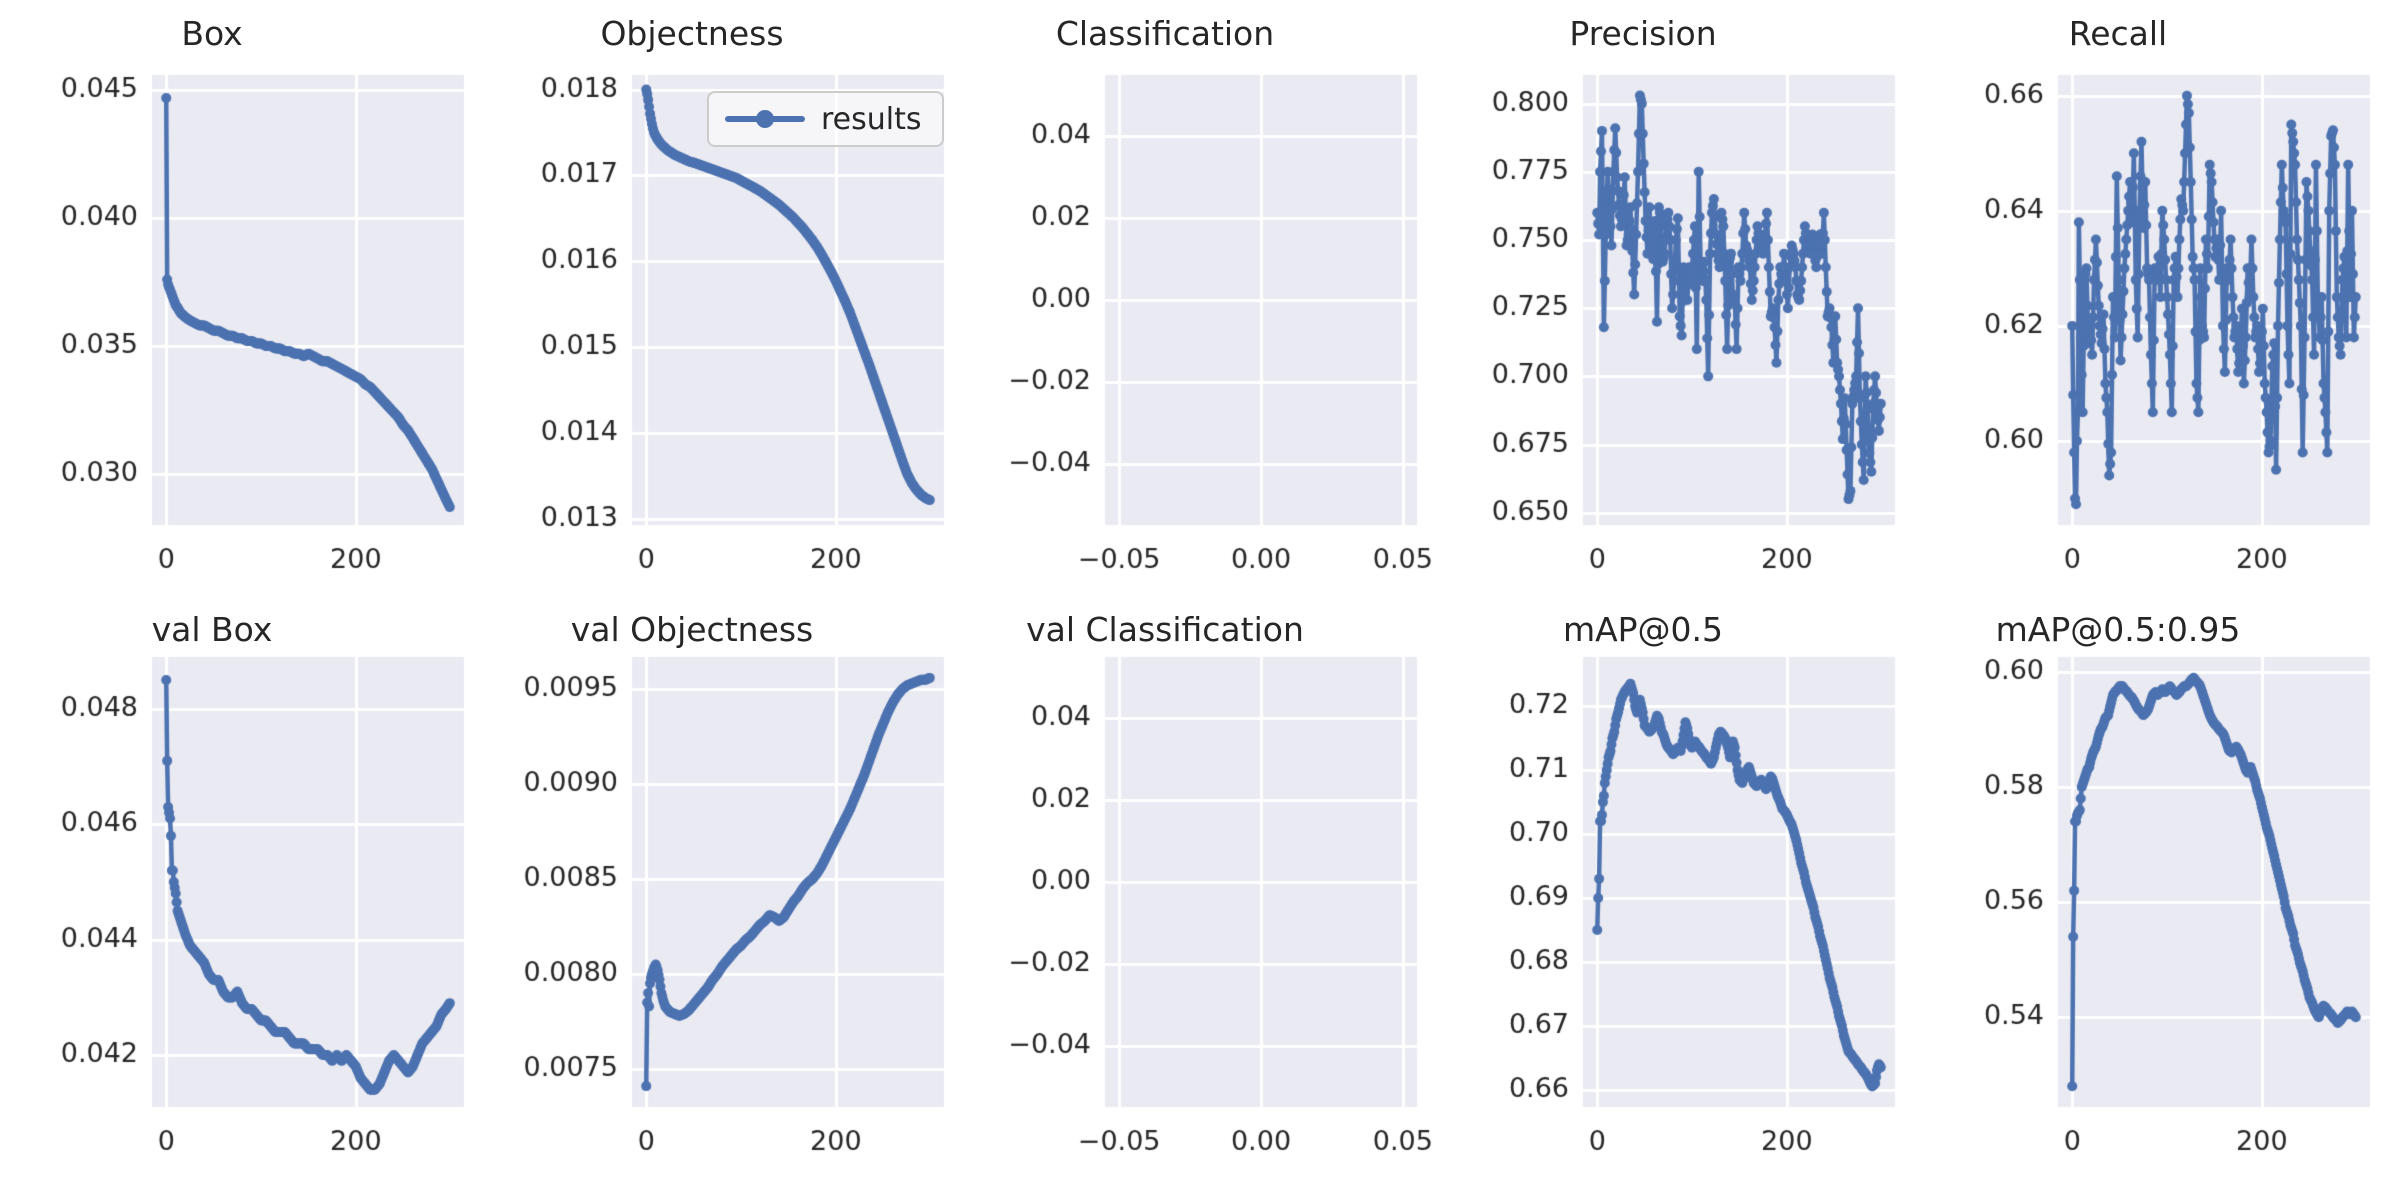 The width and height of the screenshot is (2400, 1200). What do you see at coordinates (765, 119) in the screenshot?
I see `legend-line-marker-icon` at bounding box center [765, 119].